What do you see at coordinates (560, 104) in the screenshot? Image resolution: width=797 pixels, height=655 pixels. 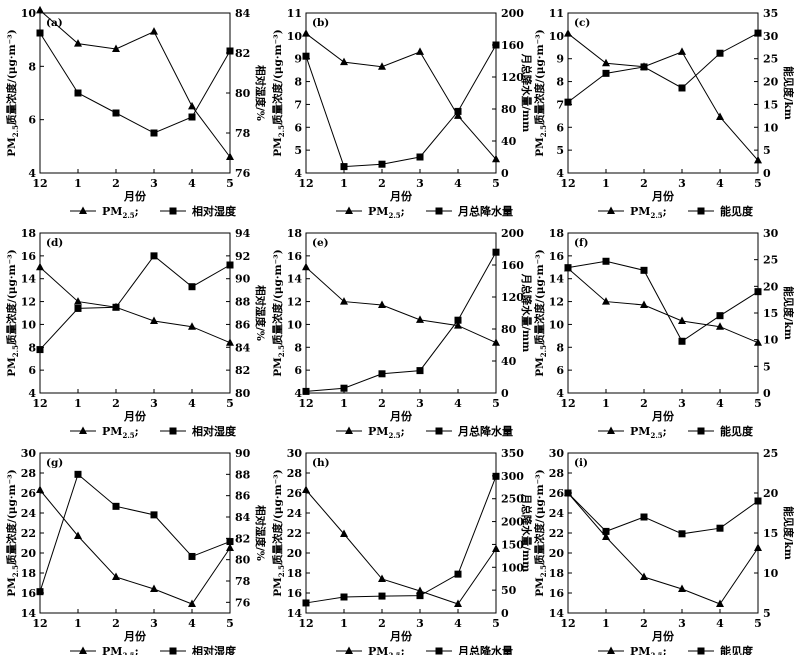 I see `left-tick-label: 7` at bounding box center [560, 104].